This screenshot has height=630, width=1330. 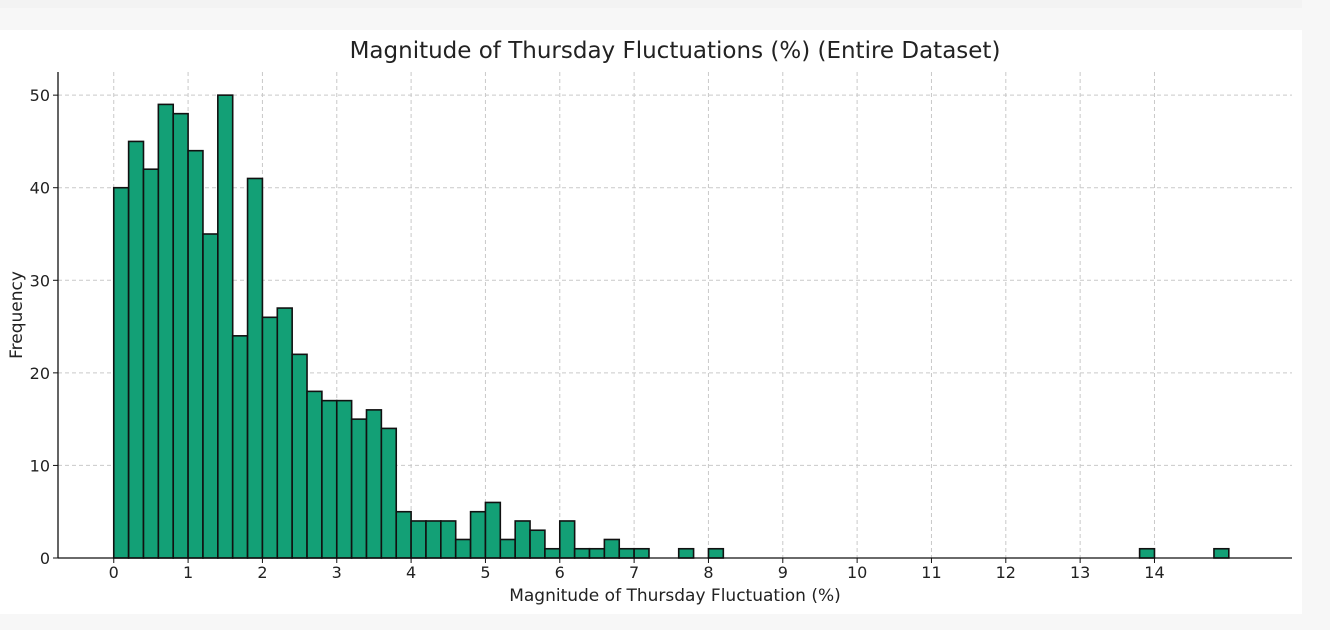 I want to click on x-tick-label: 13, so click(x=1080, y=572).